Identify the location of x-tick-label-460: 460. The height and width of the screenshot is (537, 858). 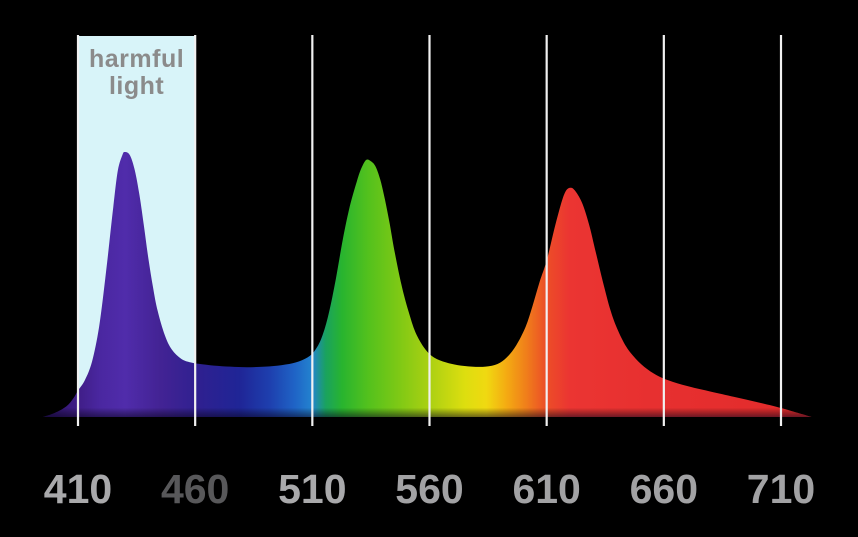
(195, 489).